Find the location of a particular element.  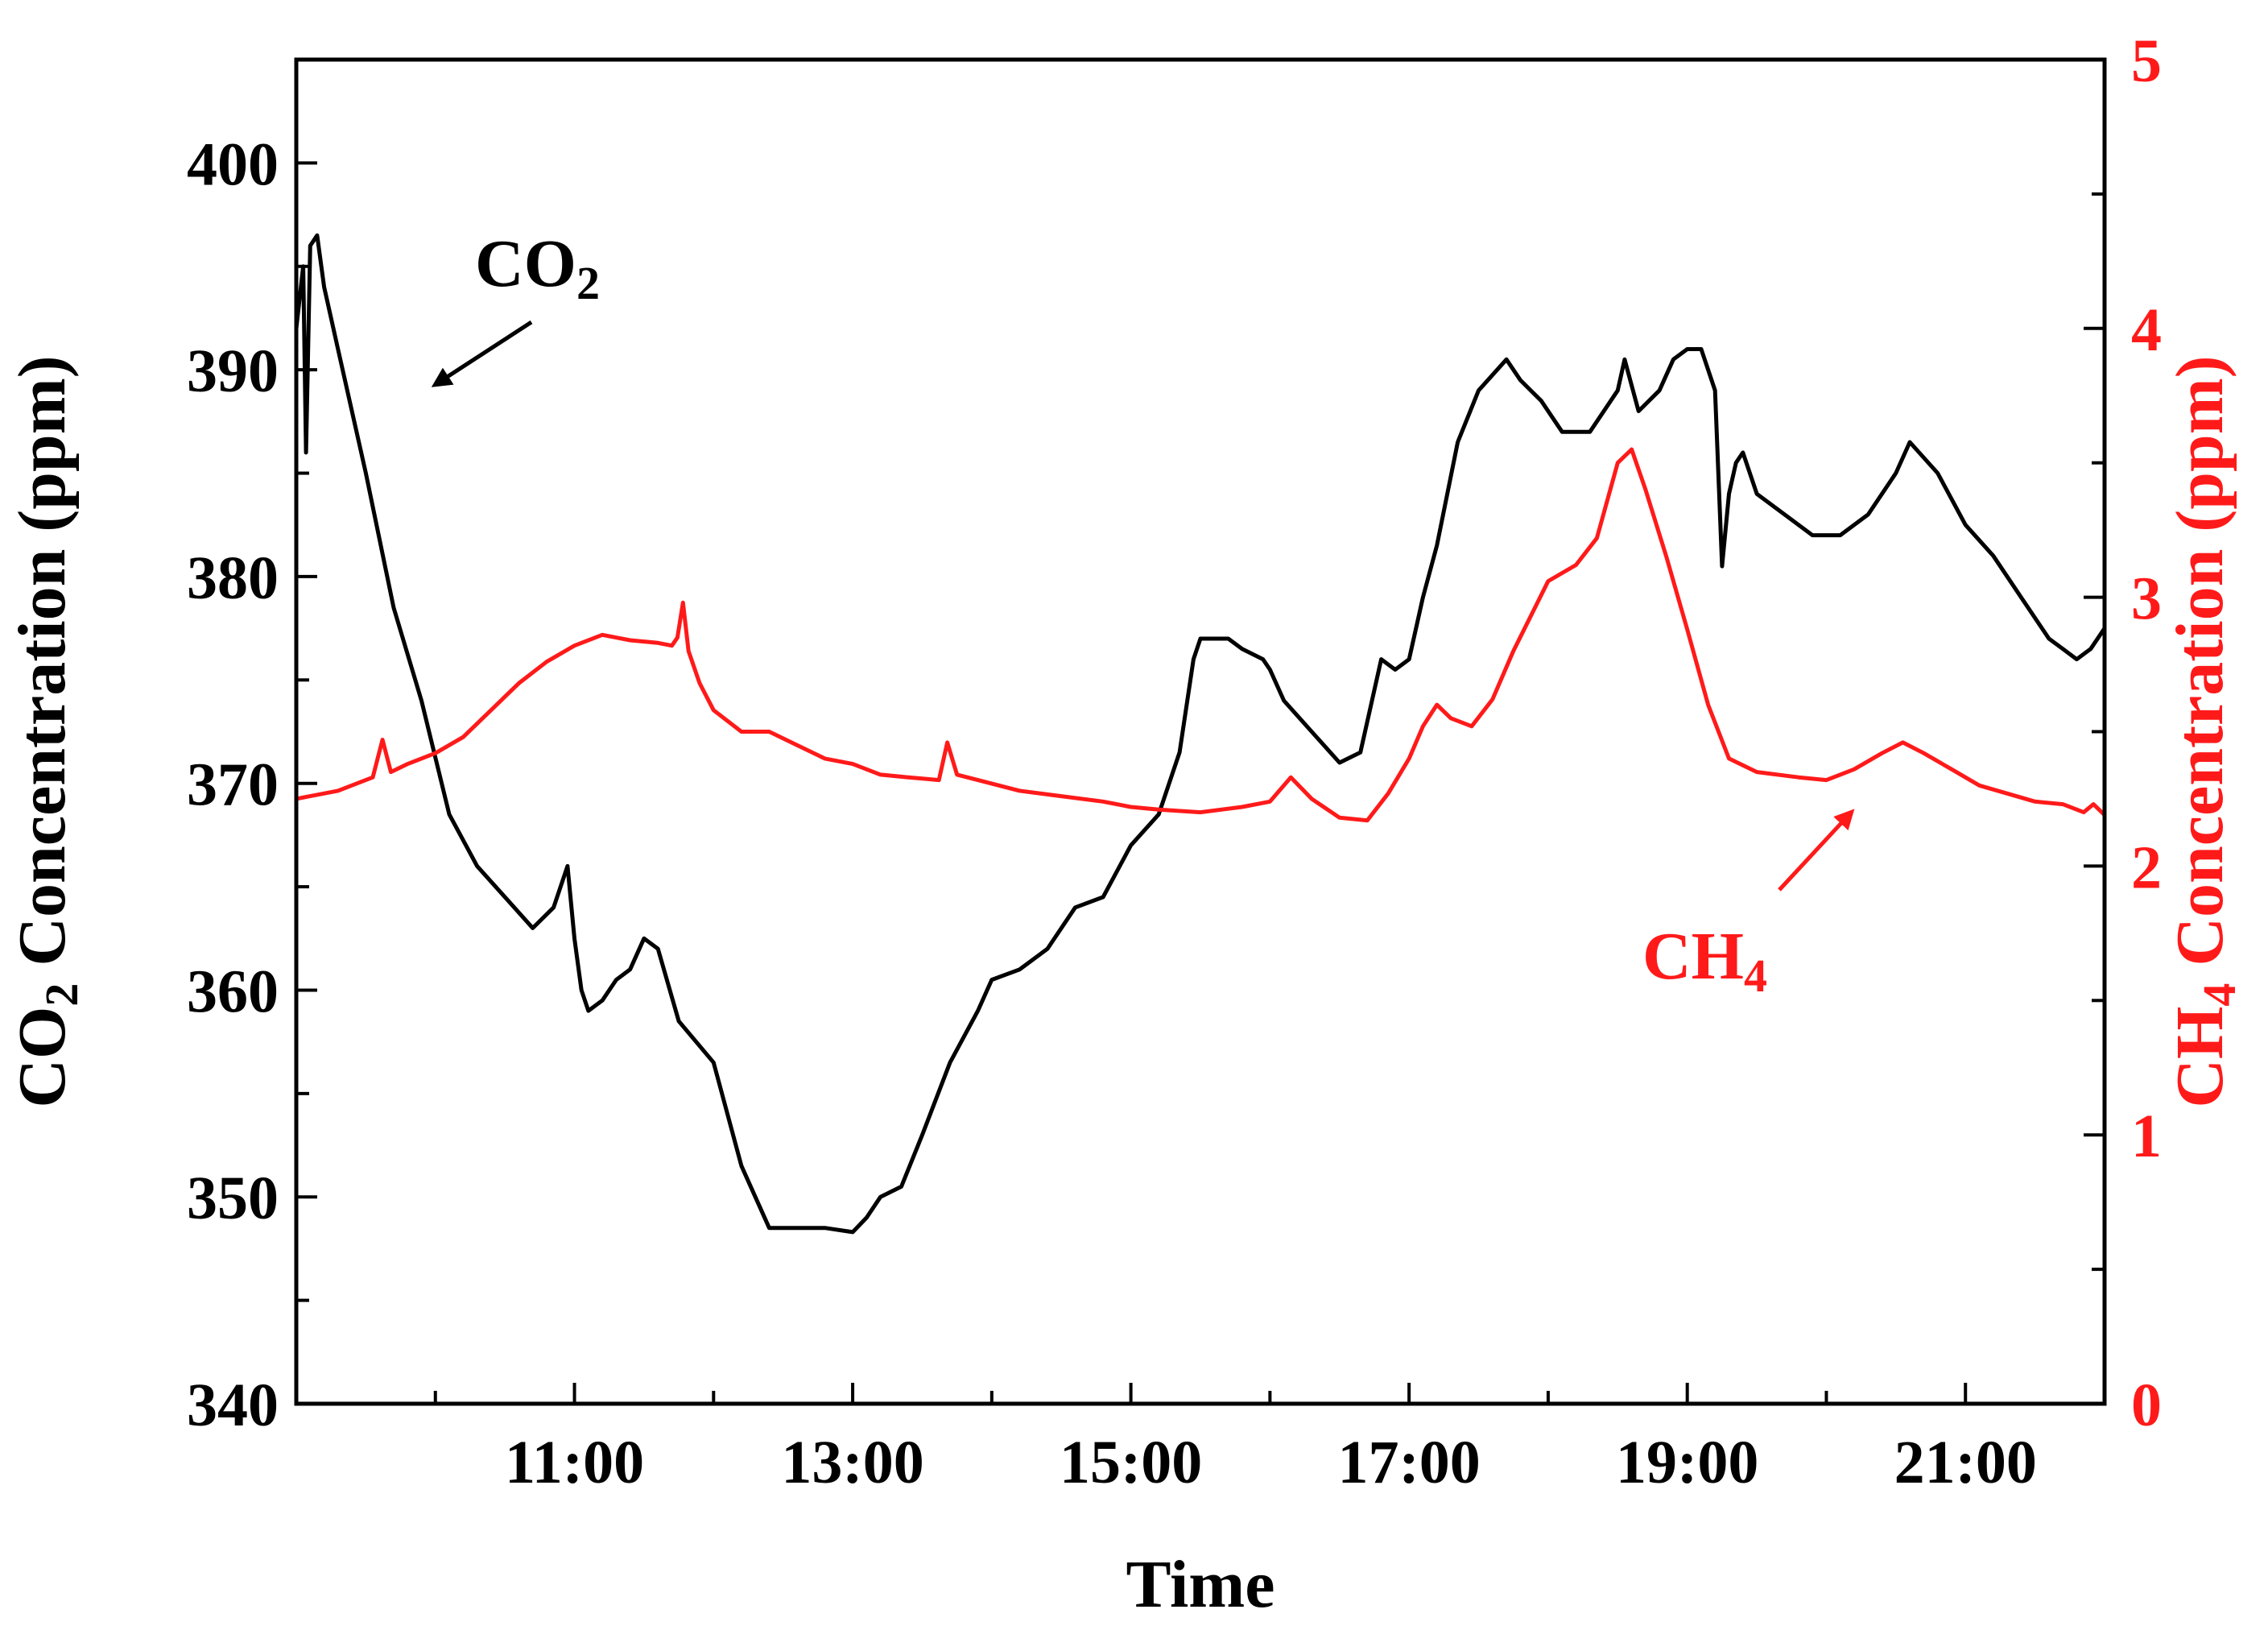

co2-annotation-label: CO2 is located at coordinates (537, 267).